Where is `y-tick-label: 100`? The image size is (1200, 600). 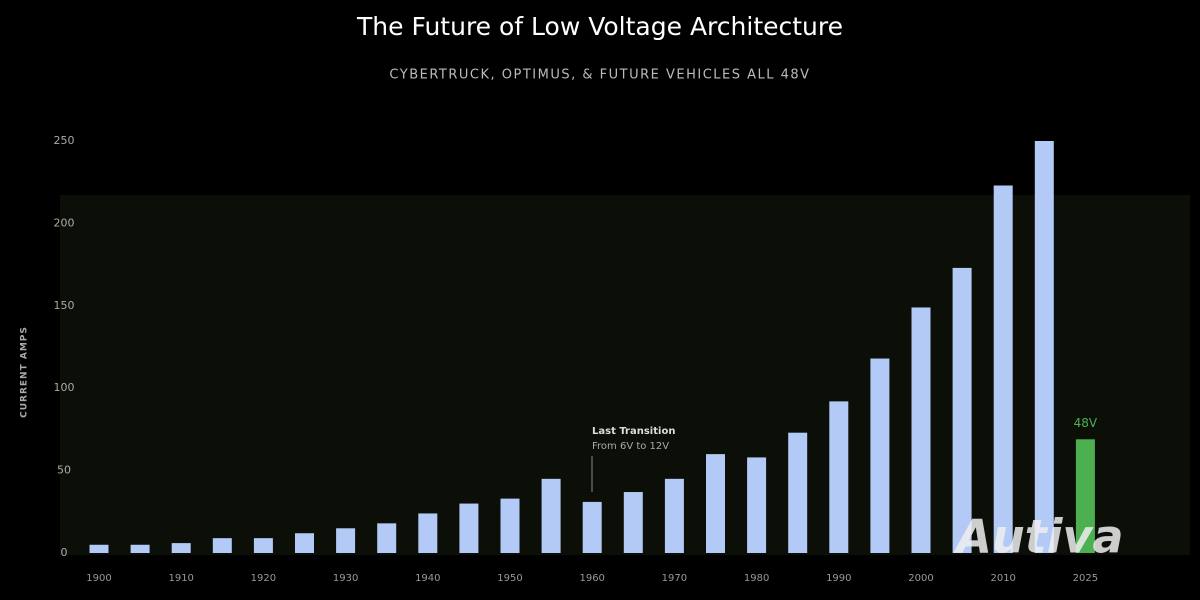
y-tick-label: 100 is located at coordinates (64, 387).